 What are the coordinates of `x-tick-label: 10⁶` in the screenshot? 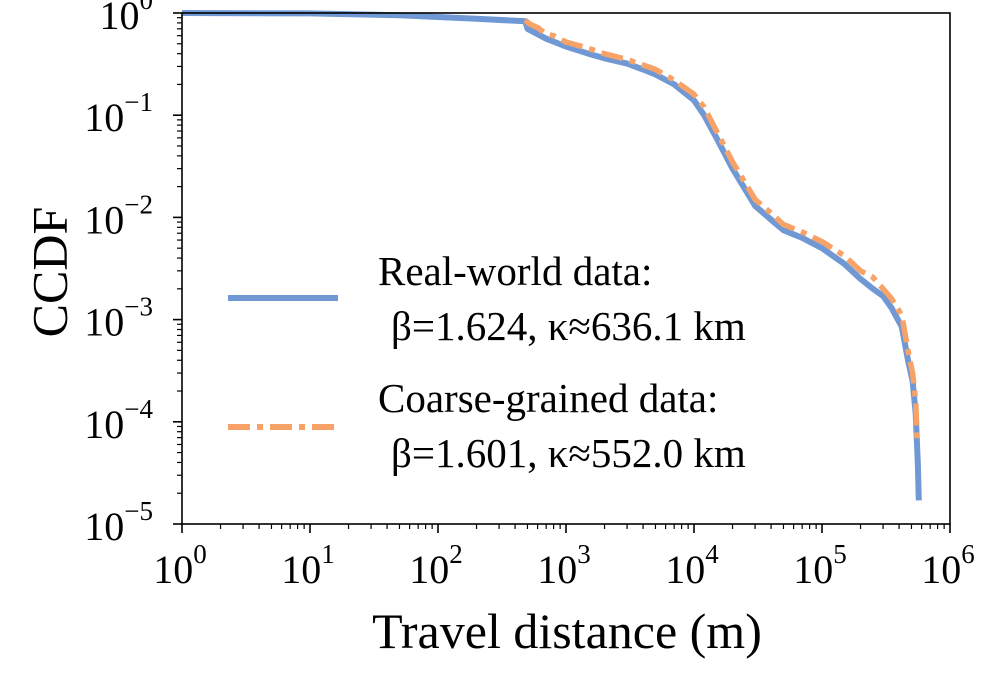 It's located at (948, 565).